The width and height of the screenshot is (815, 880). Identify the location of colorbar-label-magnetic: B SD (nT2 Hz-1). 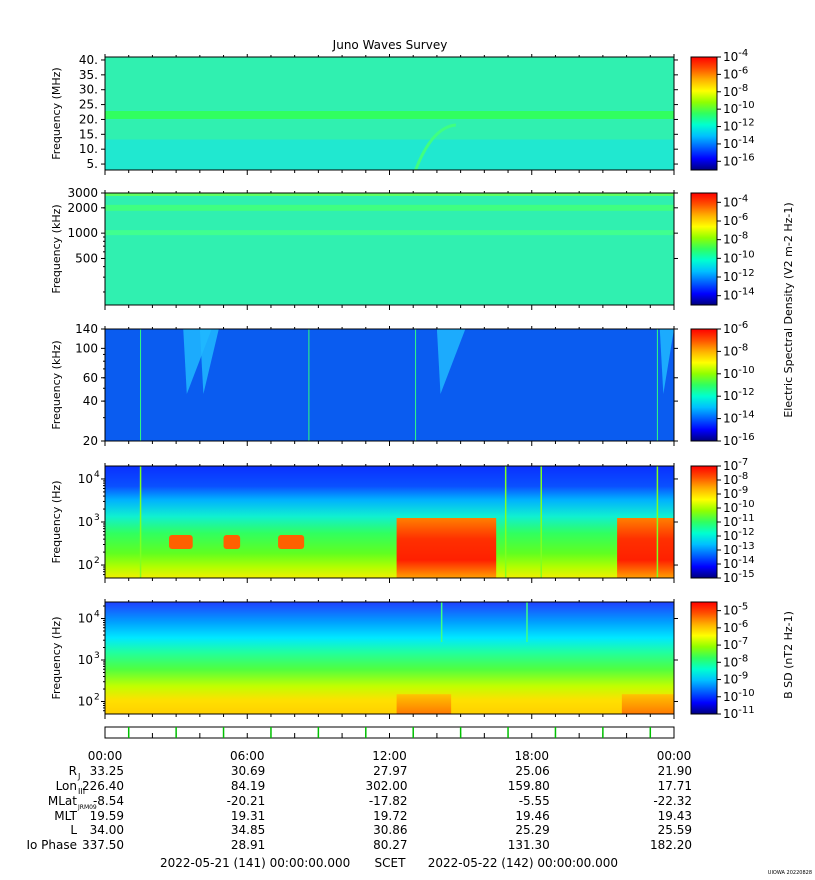
(788, 655).